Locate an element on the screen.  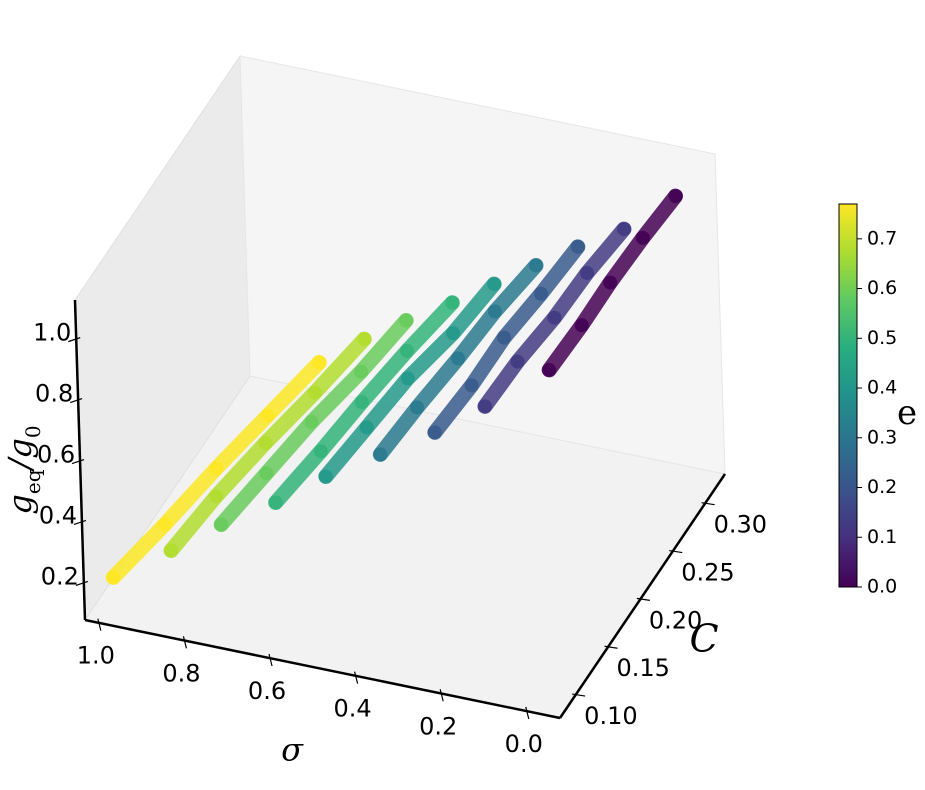
z-label-sub: 0 is located at coordinates (33, 431).